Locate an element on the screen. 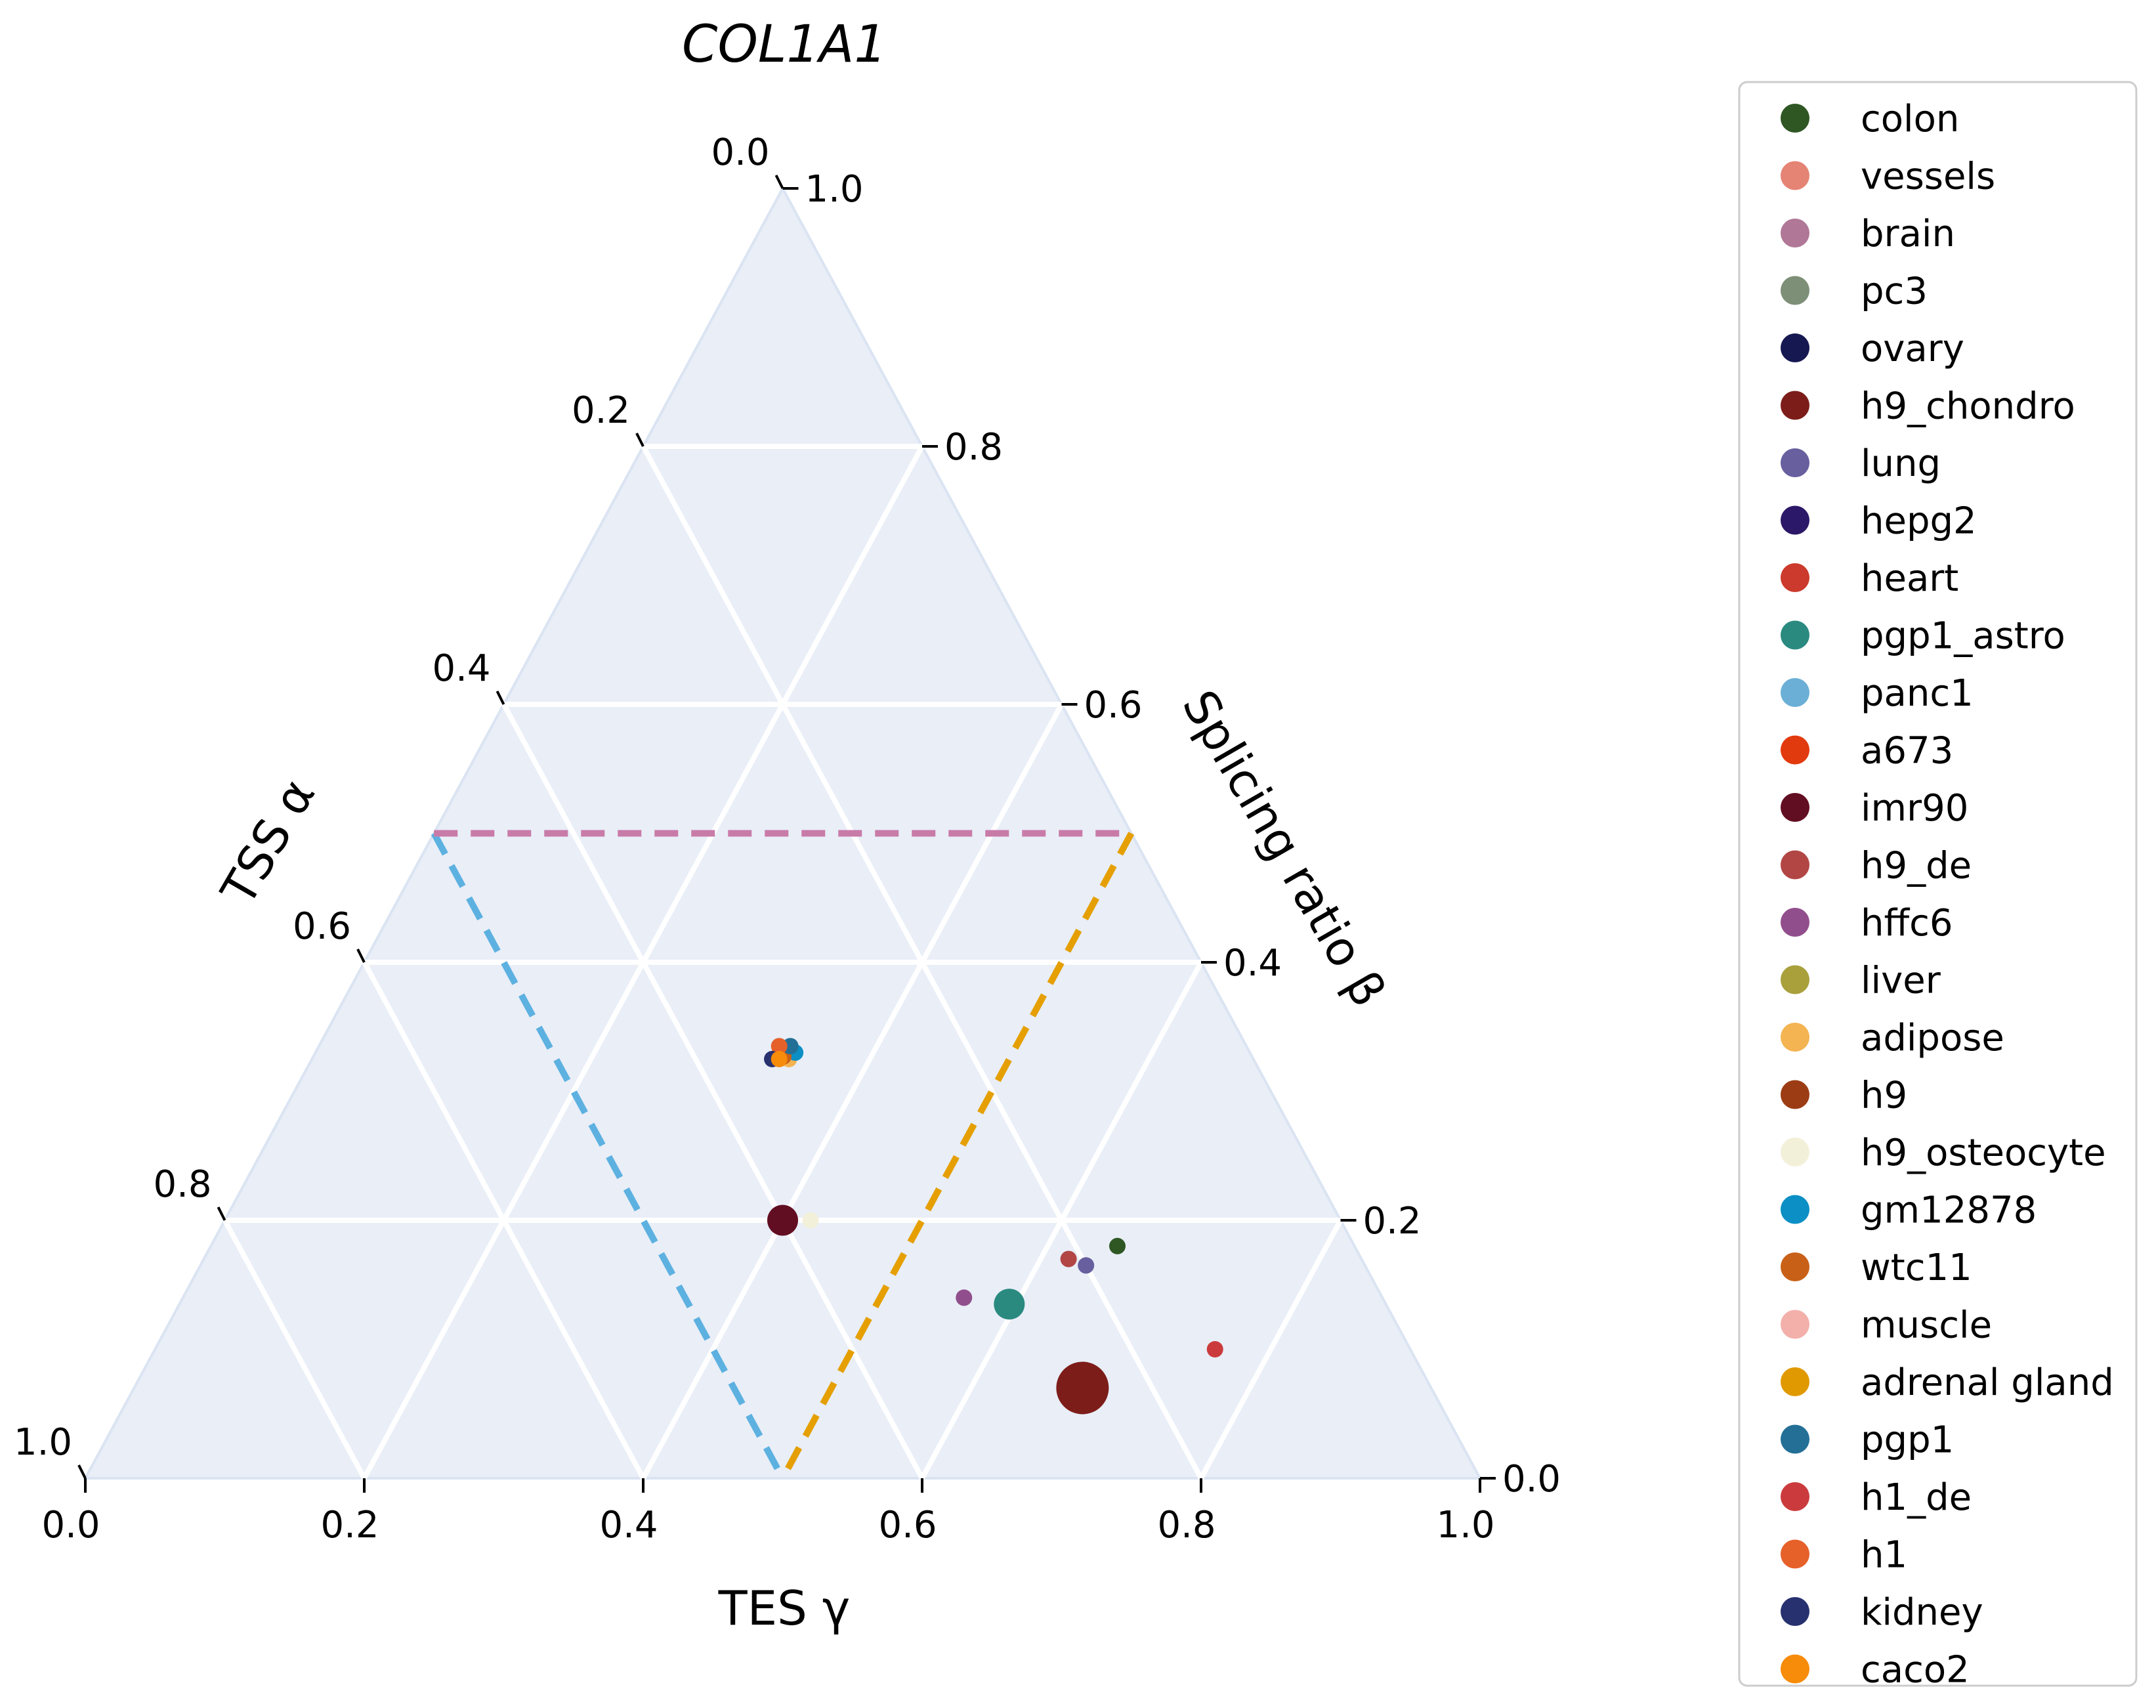 The width and height of the screenshot is (2156, 1708). tes-tick-label: 0.8 is located at coordinates (1186, 1525).